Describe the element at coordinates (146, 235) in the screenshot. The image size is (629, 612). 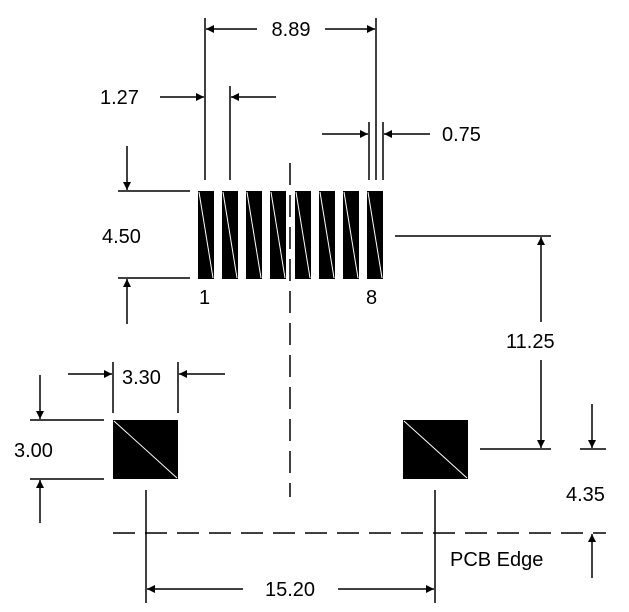
I see `dimension-pin-length: 4.50` at that location.